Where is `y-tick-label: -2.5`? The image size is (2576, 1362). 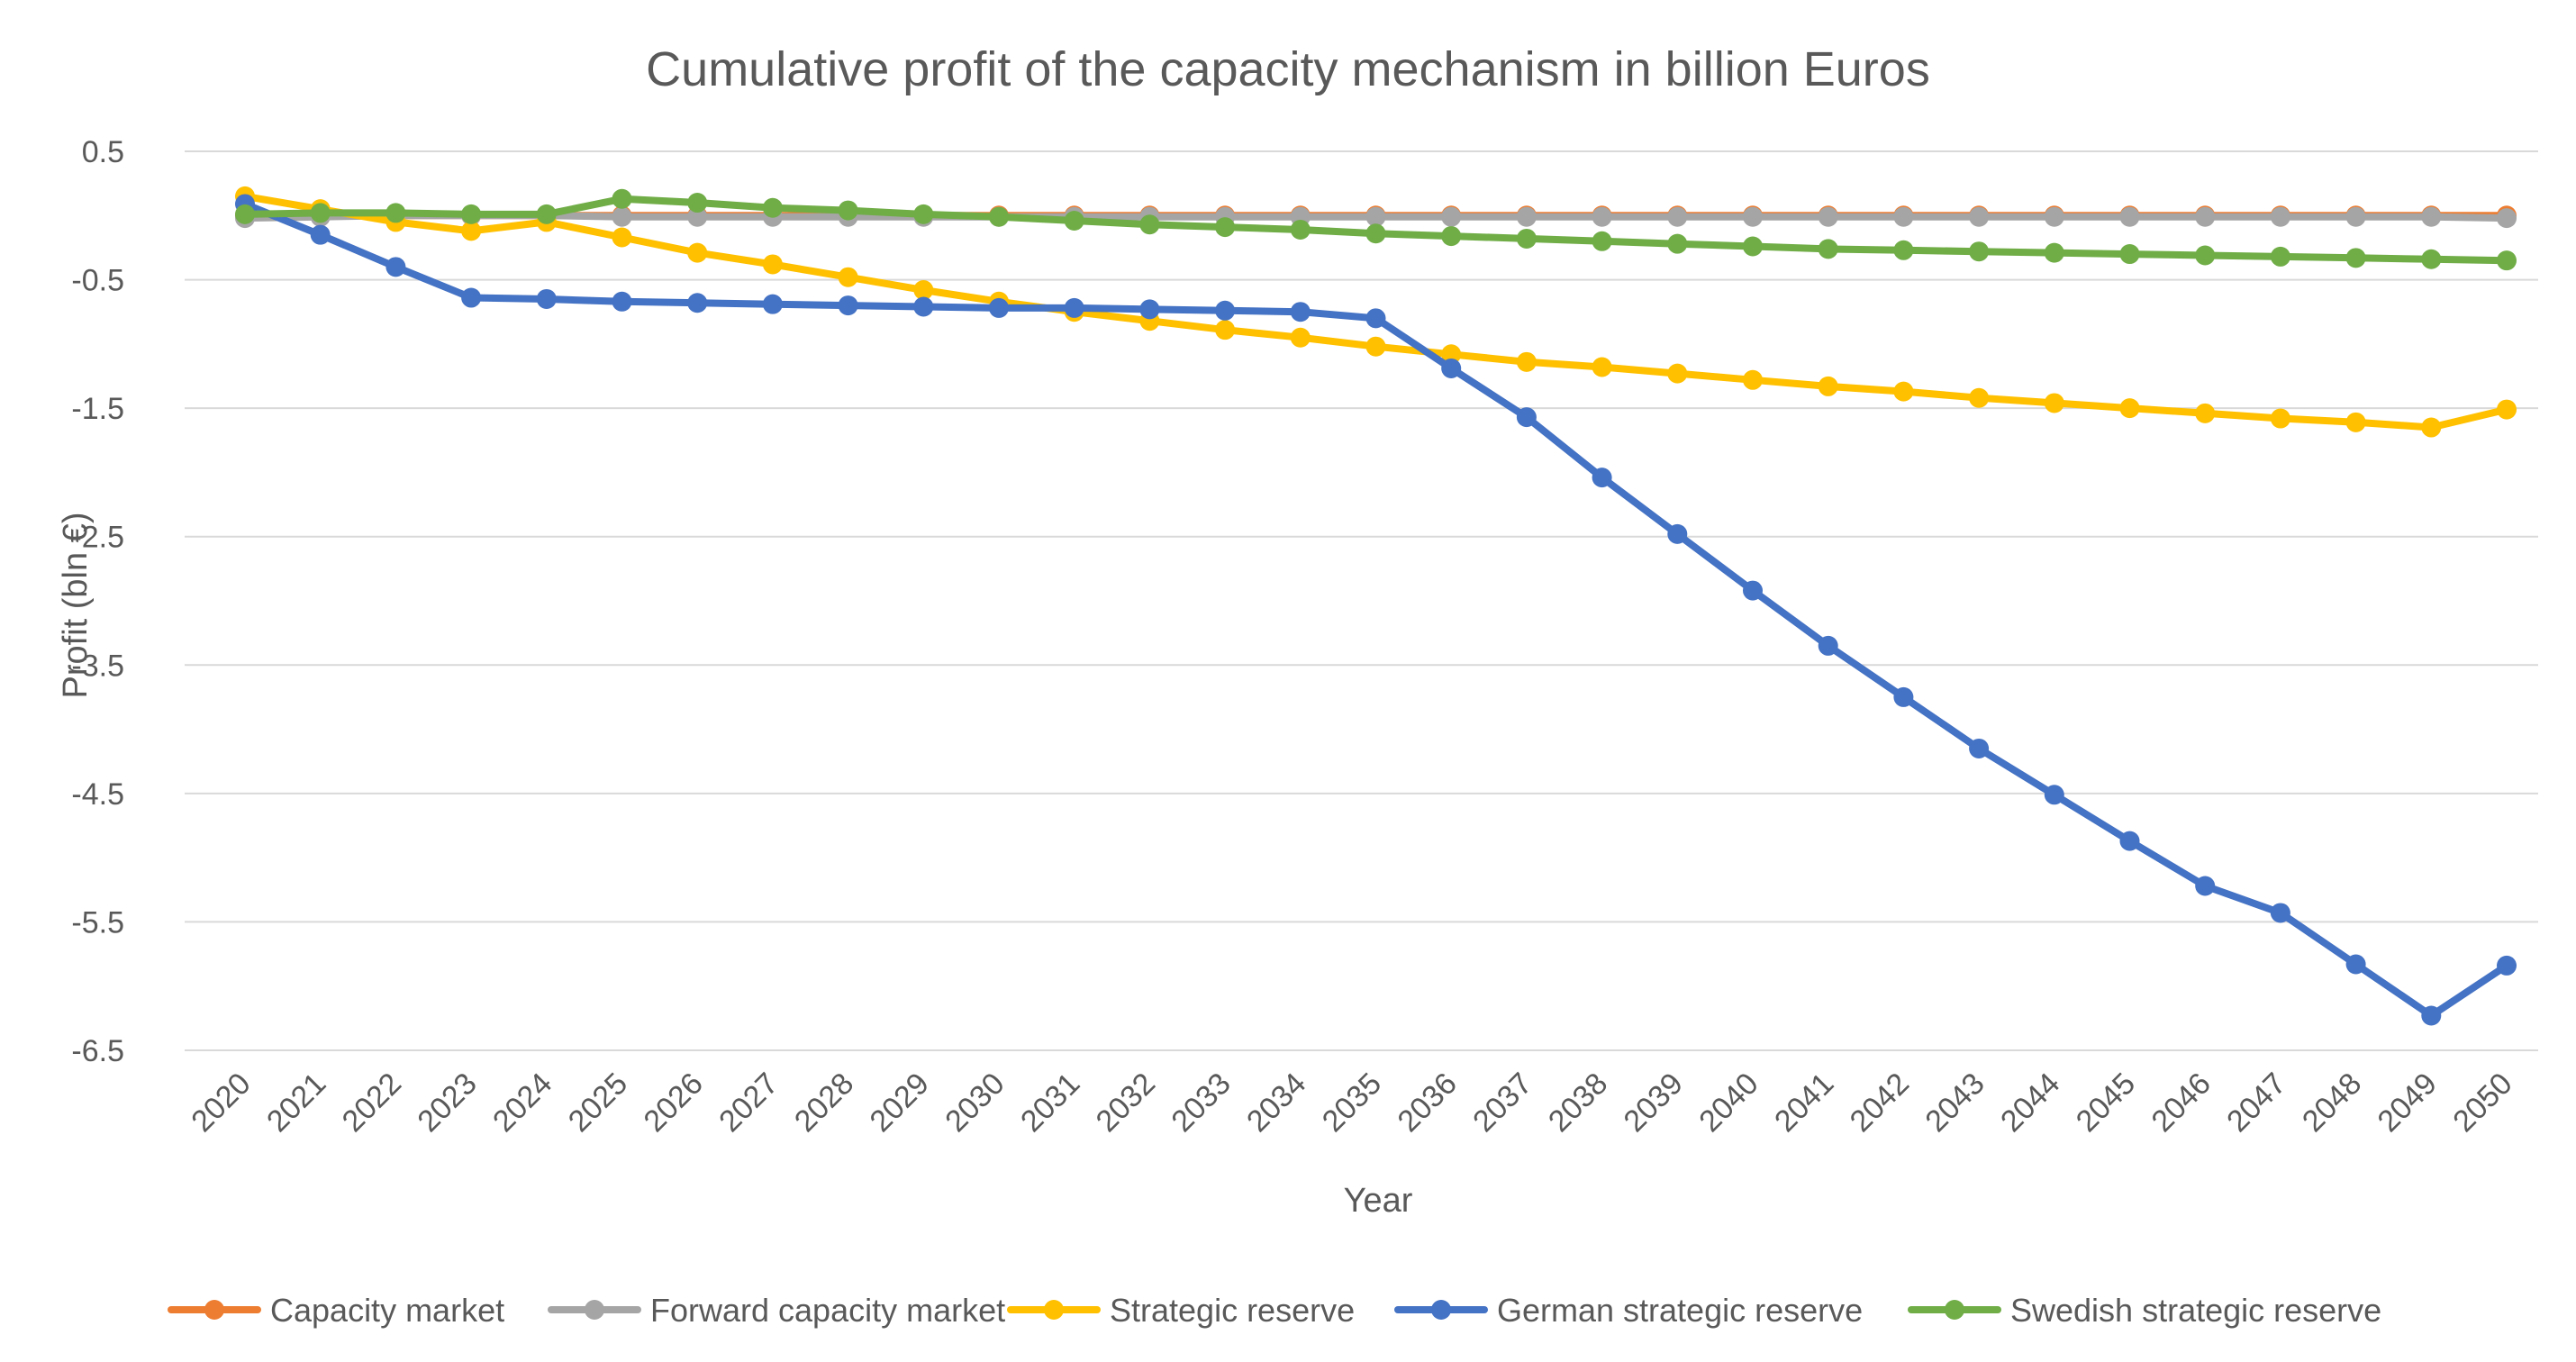
y-tick-label: -2.5 is located at coordinates (97, 538).